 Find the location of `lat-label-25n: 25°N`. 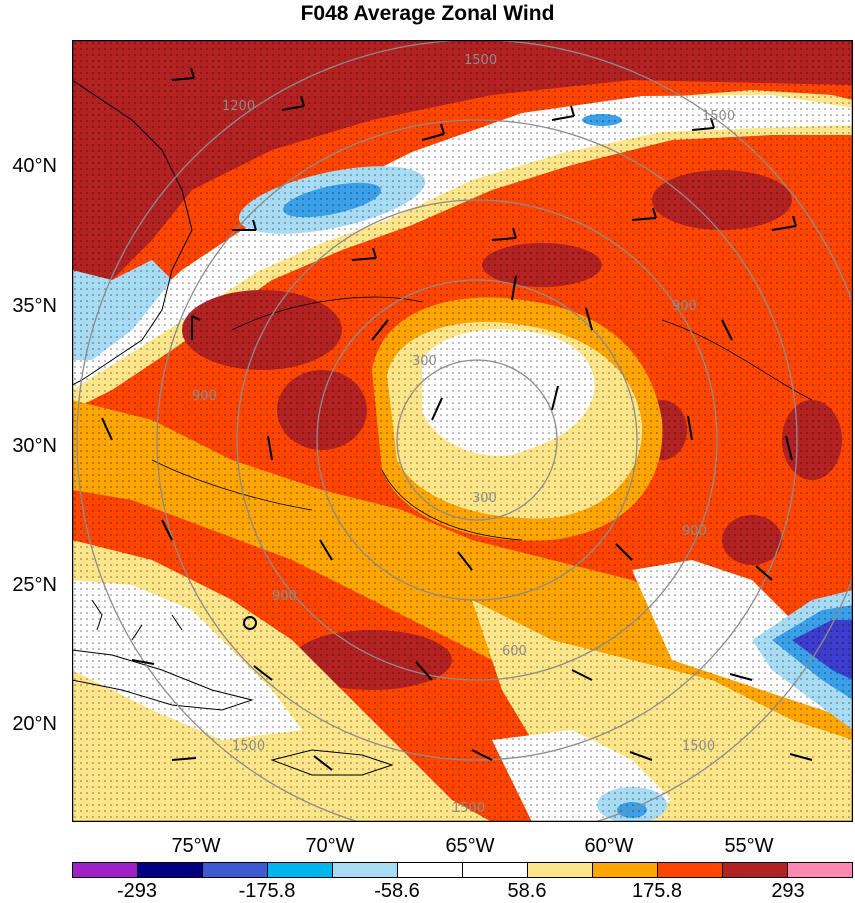

lat-label-25n: 25°N is located at coordinates (34, 585).